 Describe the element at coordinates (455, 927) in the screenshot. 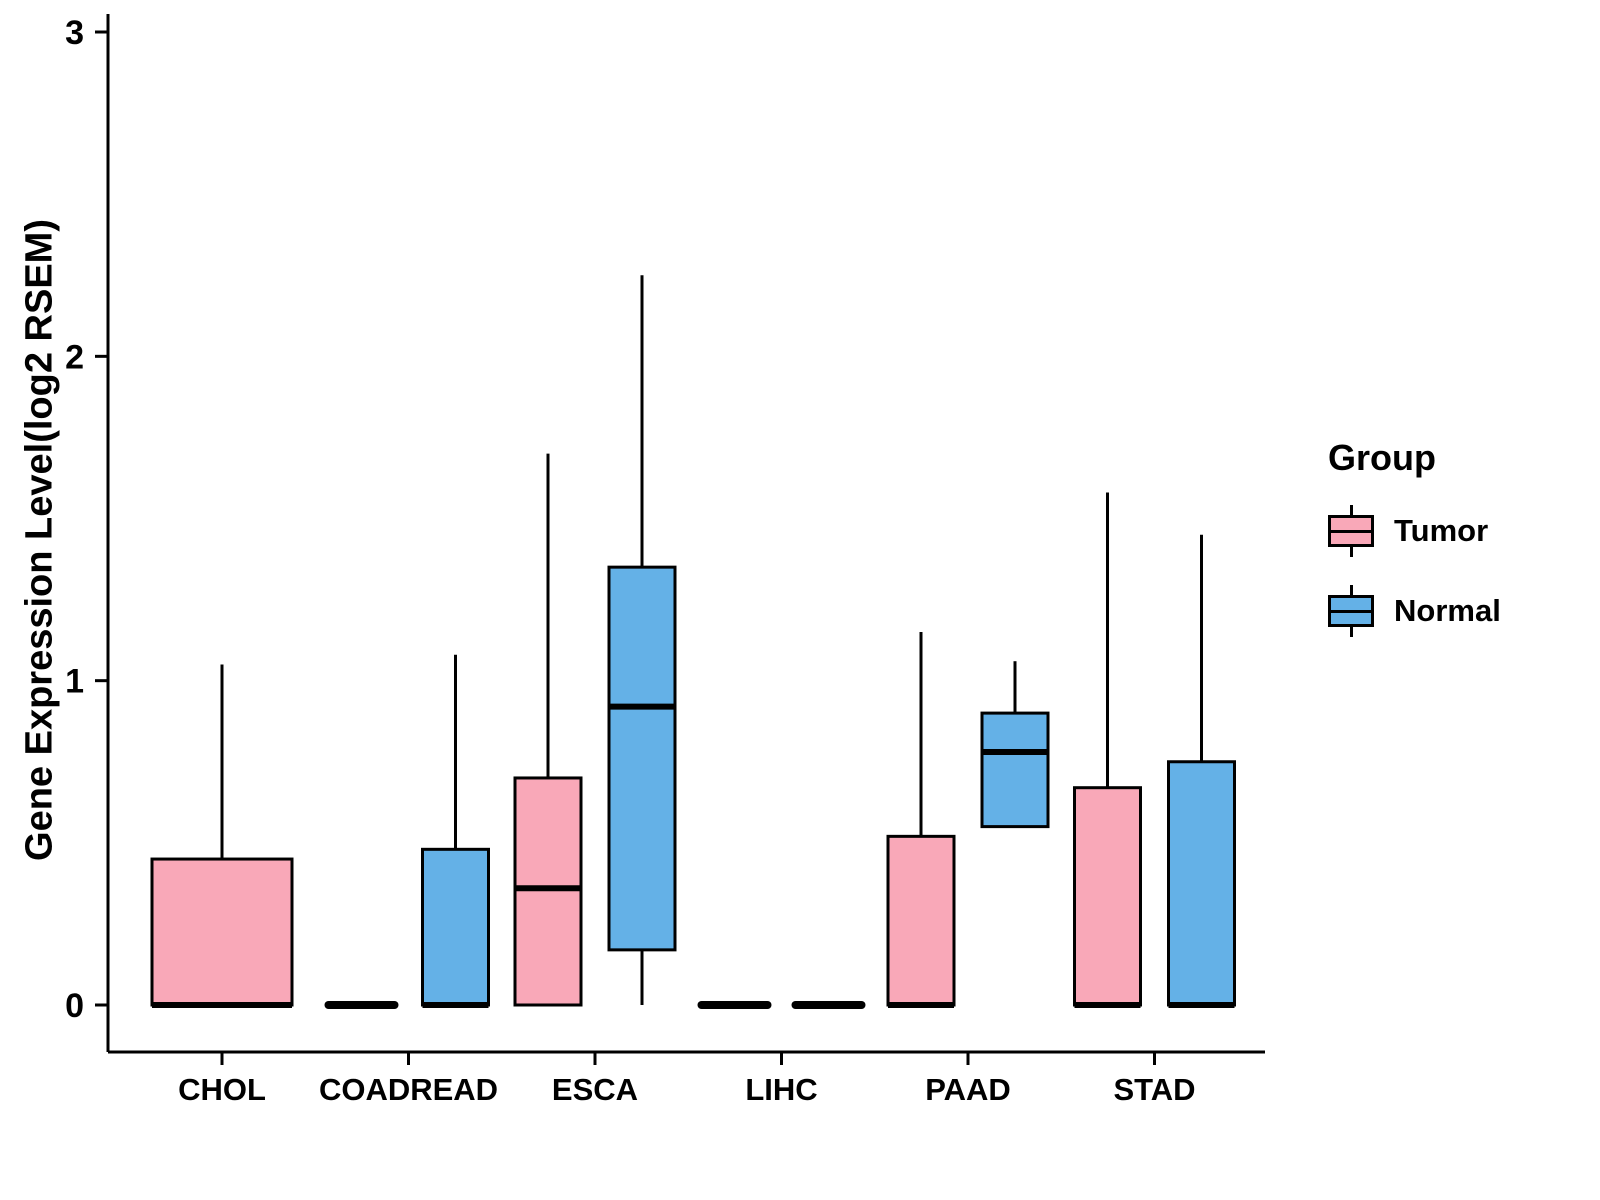

I see `box-coadread-normal` at that location.